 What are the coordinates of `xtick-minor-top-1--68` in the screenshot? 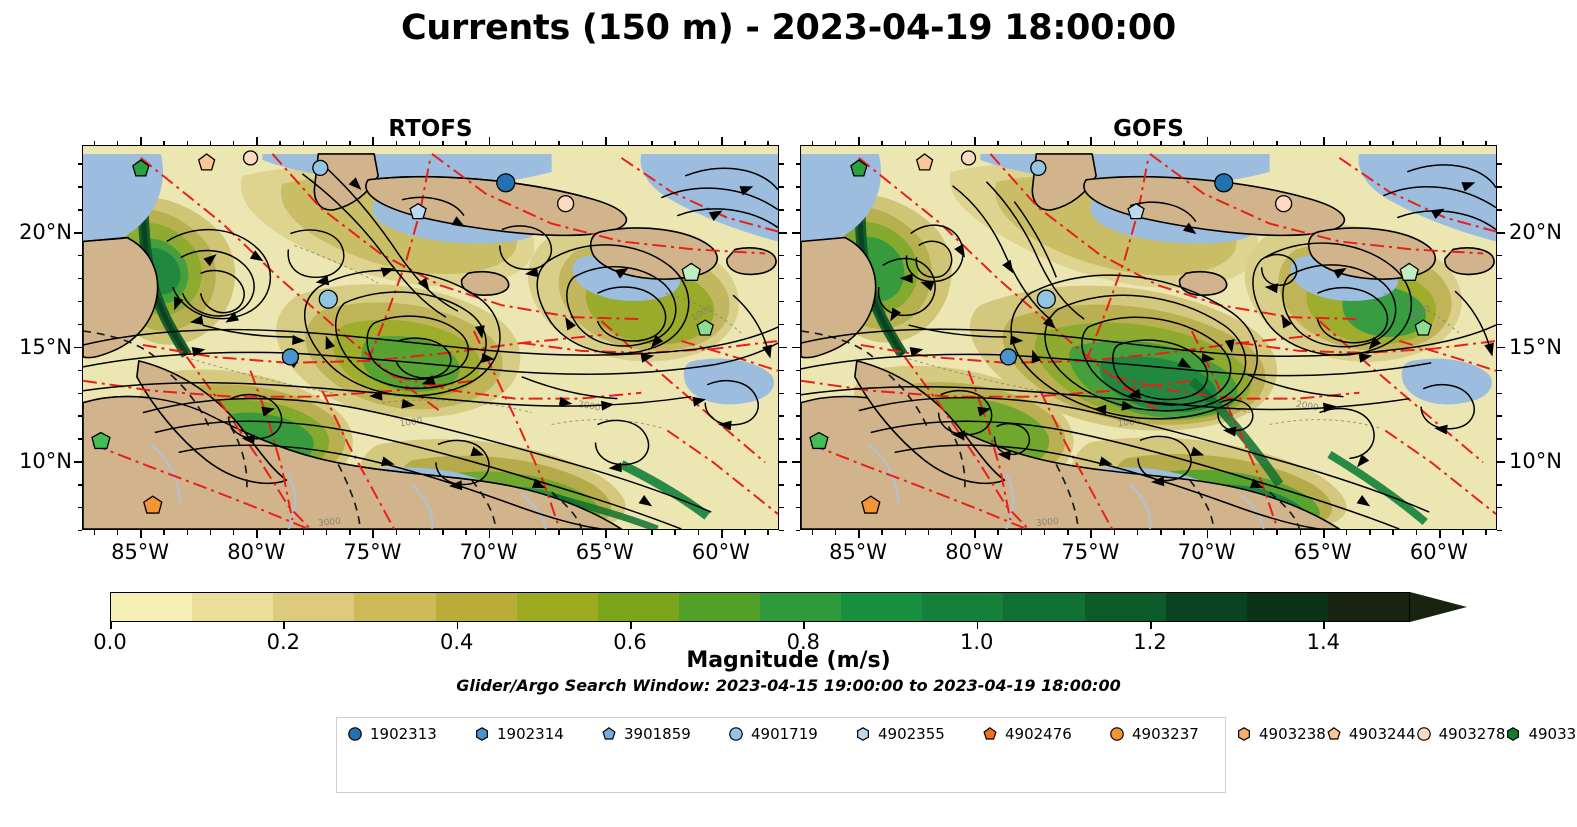 It's located at (1254, 142).